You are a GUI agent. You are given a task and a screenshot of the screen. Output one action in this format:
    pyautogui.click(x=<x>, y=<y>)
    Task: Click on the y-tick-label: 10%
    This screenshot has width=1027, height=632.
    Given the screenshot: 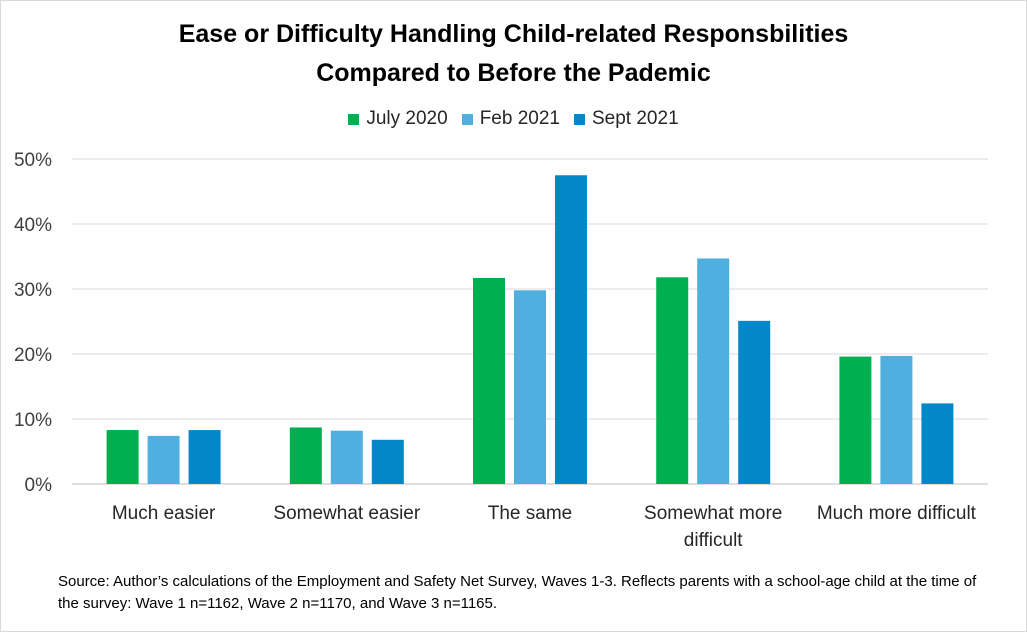 What is the action you would take?
    pyautogui.click(x=33, y=420)
    